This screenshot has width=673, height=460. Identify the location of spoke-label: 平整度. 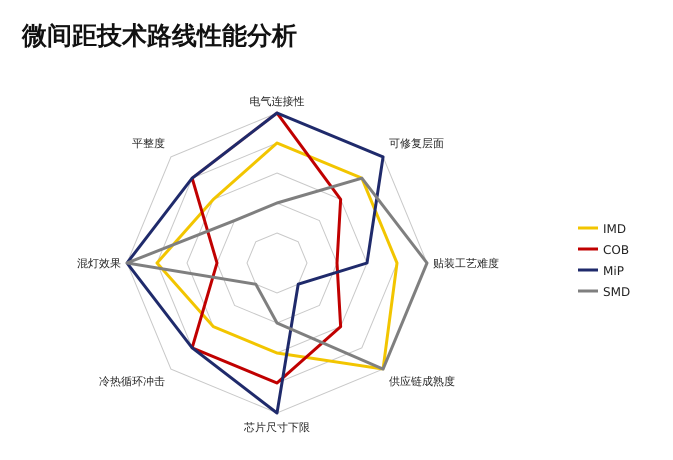
(148, 143).